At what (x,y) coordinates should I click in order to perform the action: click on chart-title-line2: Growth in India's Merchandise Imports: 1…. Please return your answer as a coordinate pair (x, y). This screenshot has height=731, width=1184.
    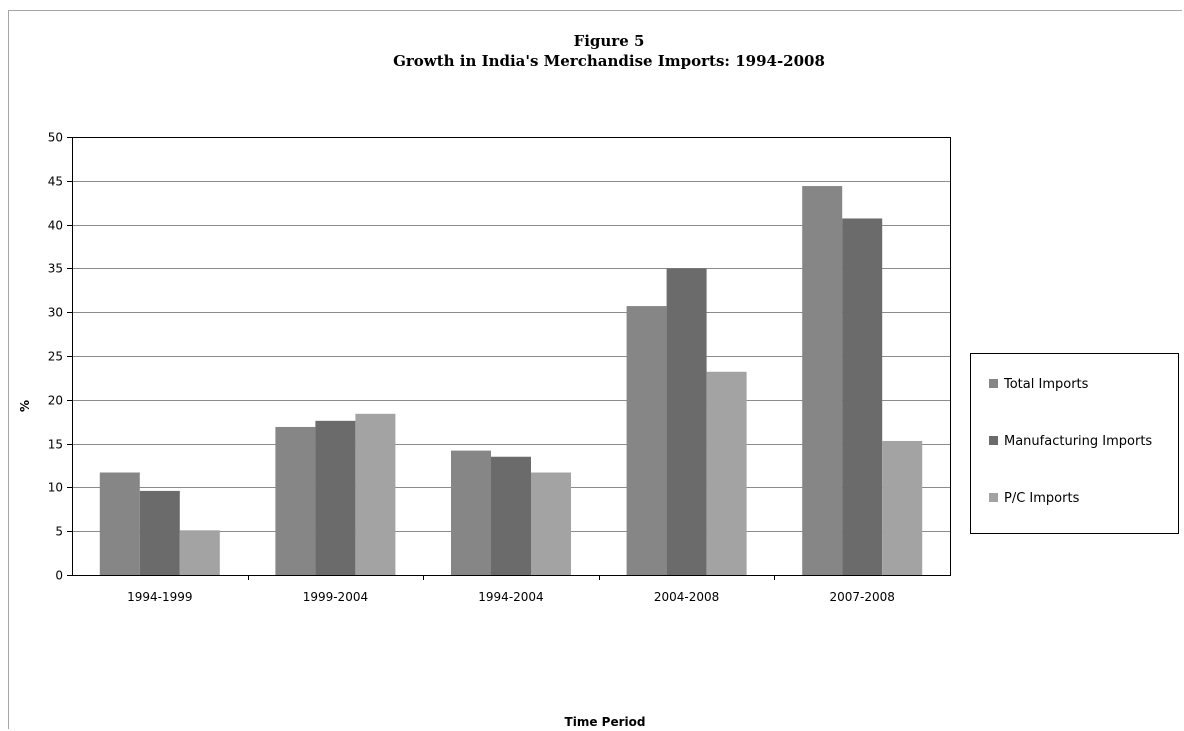
    Looking at the image, I should click on (609, 61).